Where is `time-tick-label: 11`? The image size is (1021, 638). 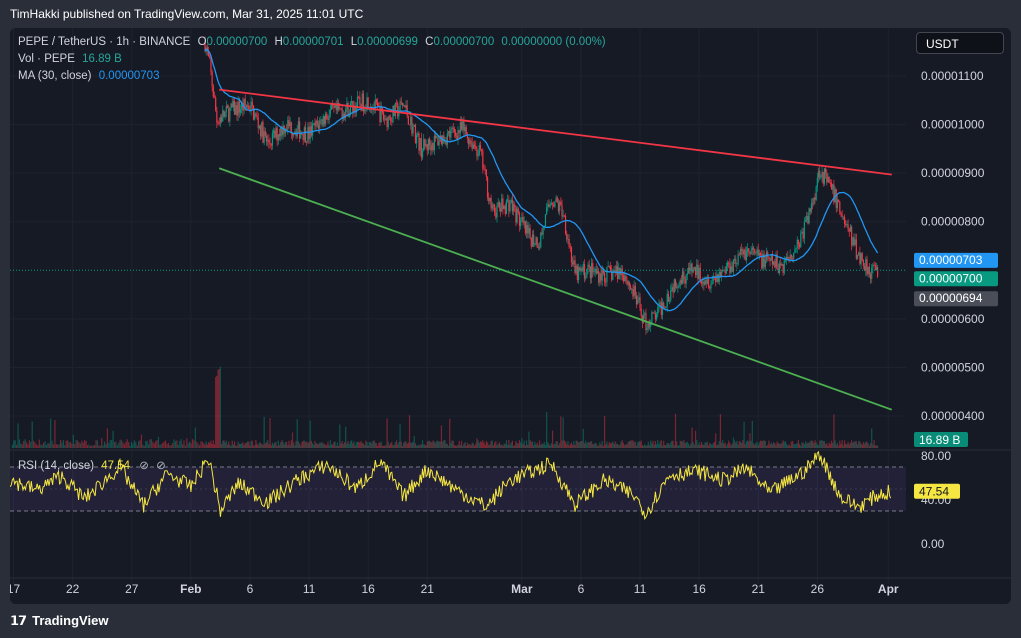 time-tick-label: 11 is located at coordinates (309, 589).